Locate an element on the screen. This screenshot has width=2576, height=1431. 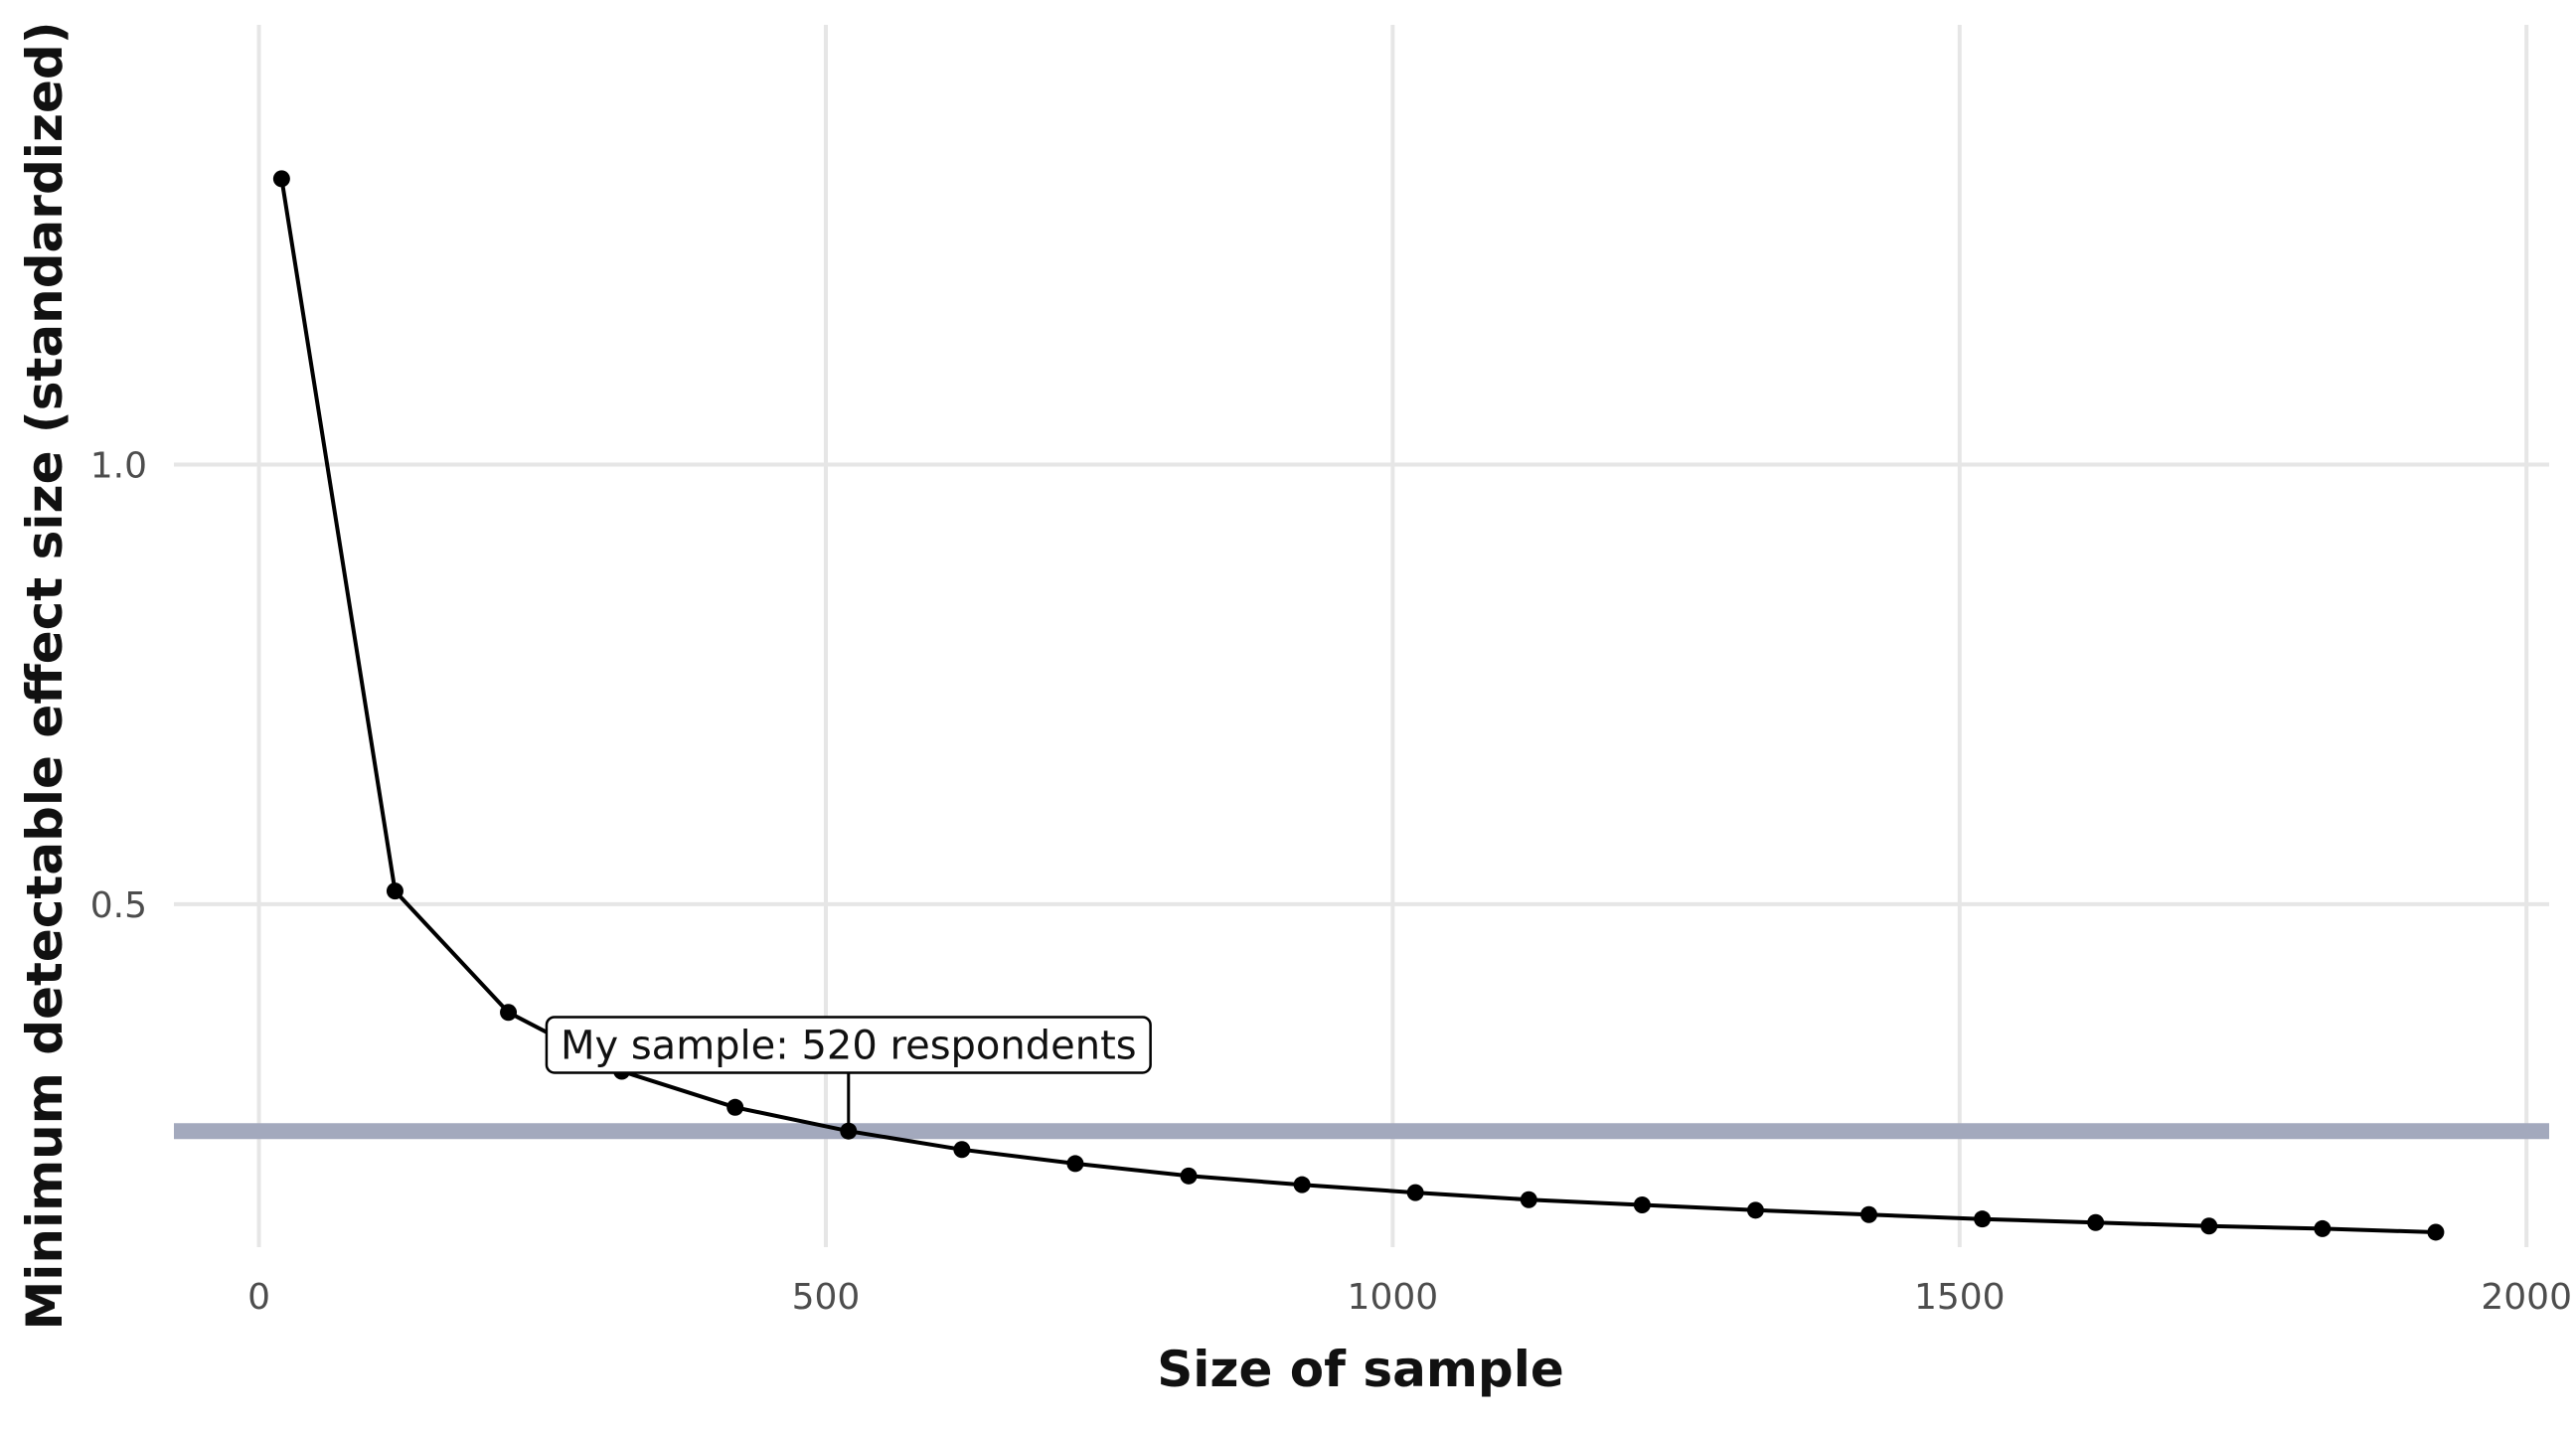
x-tick-label: 1500 is located at coordinates (1960, 1298).